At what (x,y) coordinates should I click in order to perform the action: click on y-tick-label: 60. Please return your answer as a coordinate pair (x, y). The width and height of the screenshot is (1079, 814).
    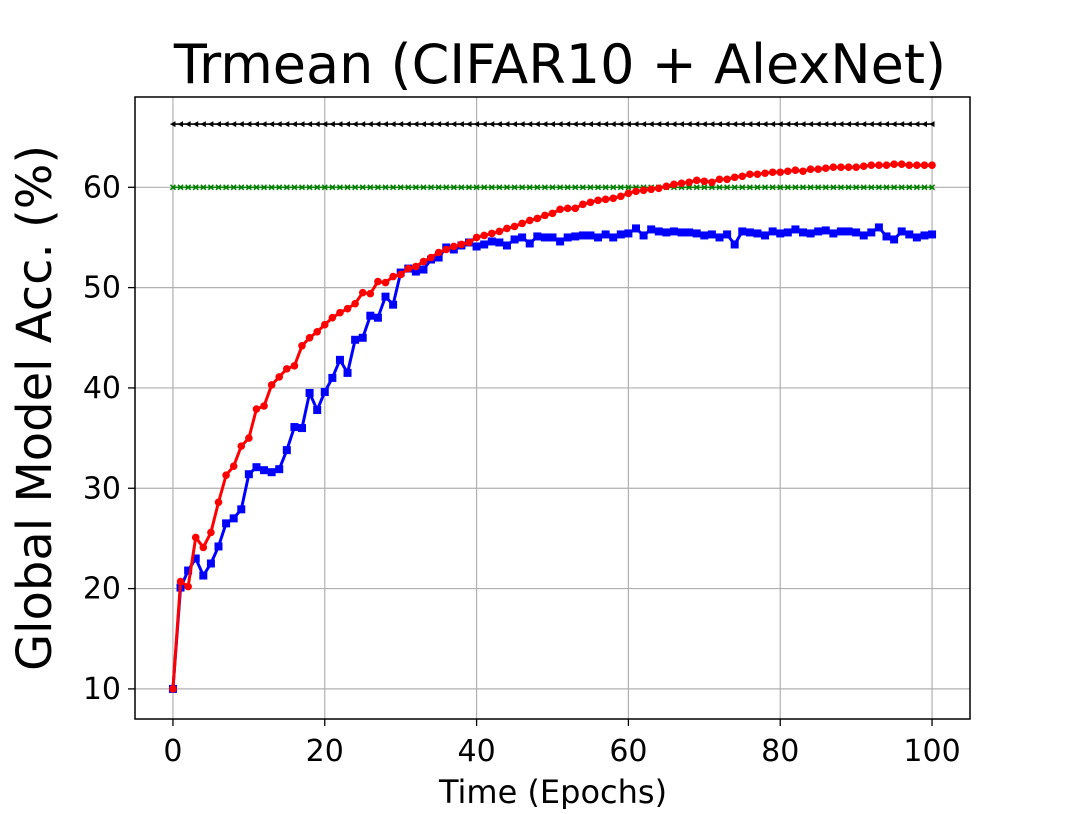
    Looking at the image, I should click on (102, 187).